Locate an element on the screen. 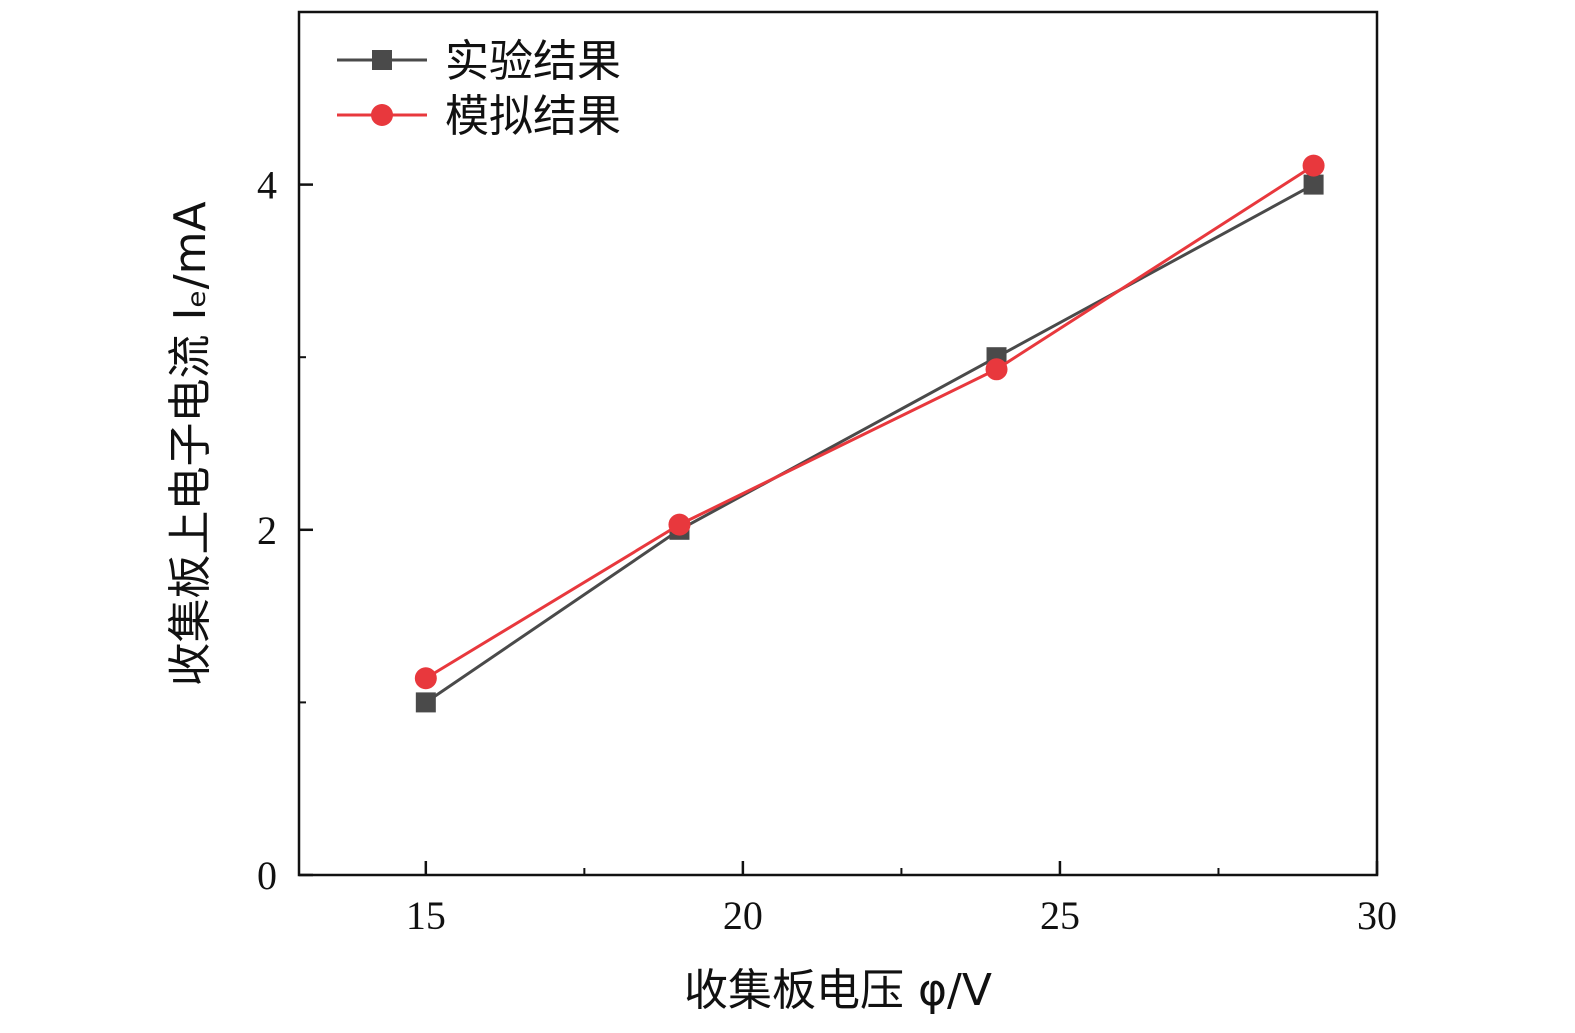 The image size is (1575, 1033). legend-item: 实验结果 is located at coordinates (479, 61).